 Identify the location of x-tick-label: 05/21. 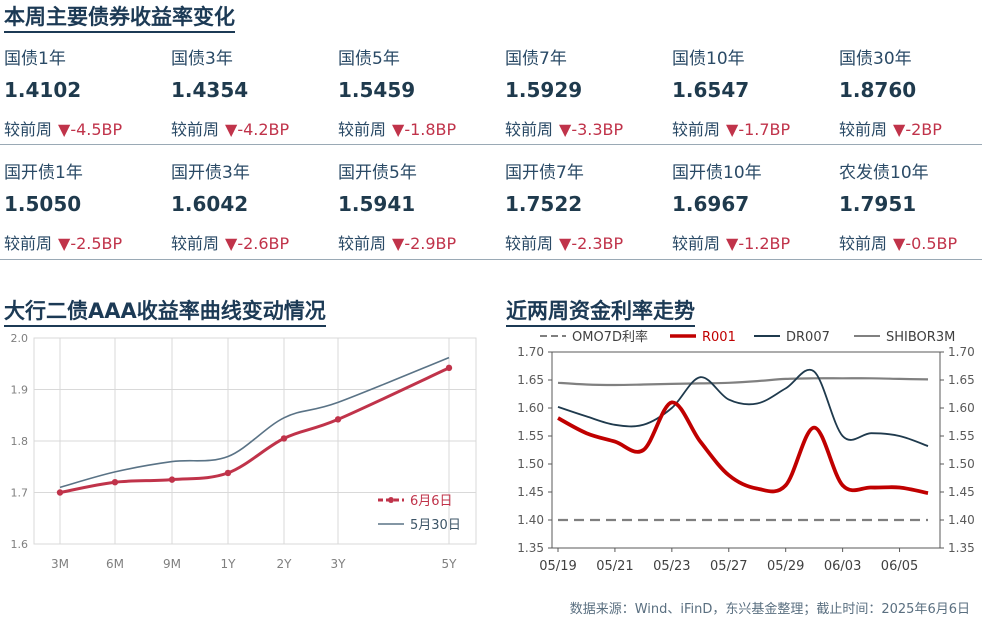
(614, 566).